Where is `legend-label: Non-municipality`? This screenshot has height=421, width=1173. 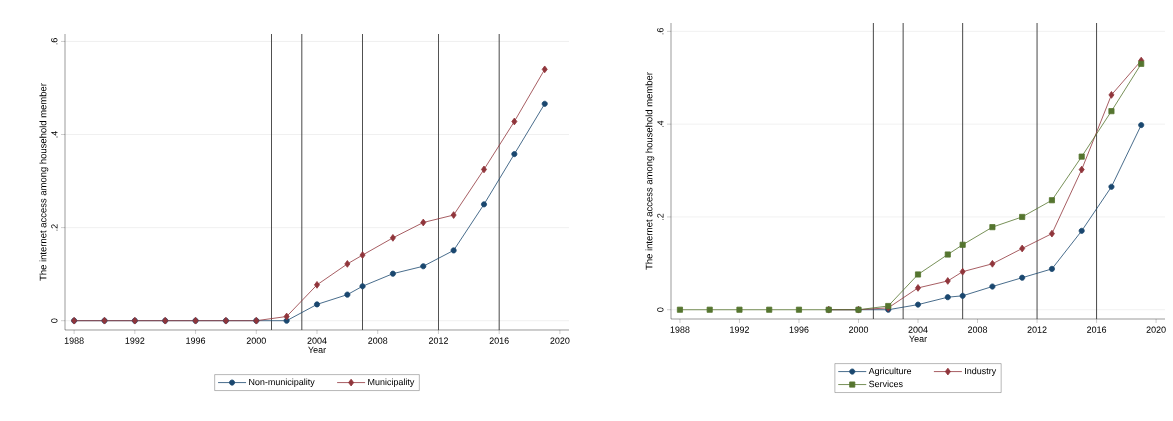 legend-label: Non-municipality is located at coordinates (282, 382).